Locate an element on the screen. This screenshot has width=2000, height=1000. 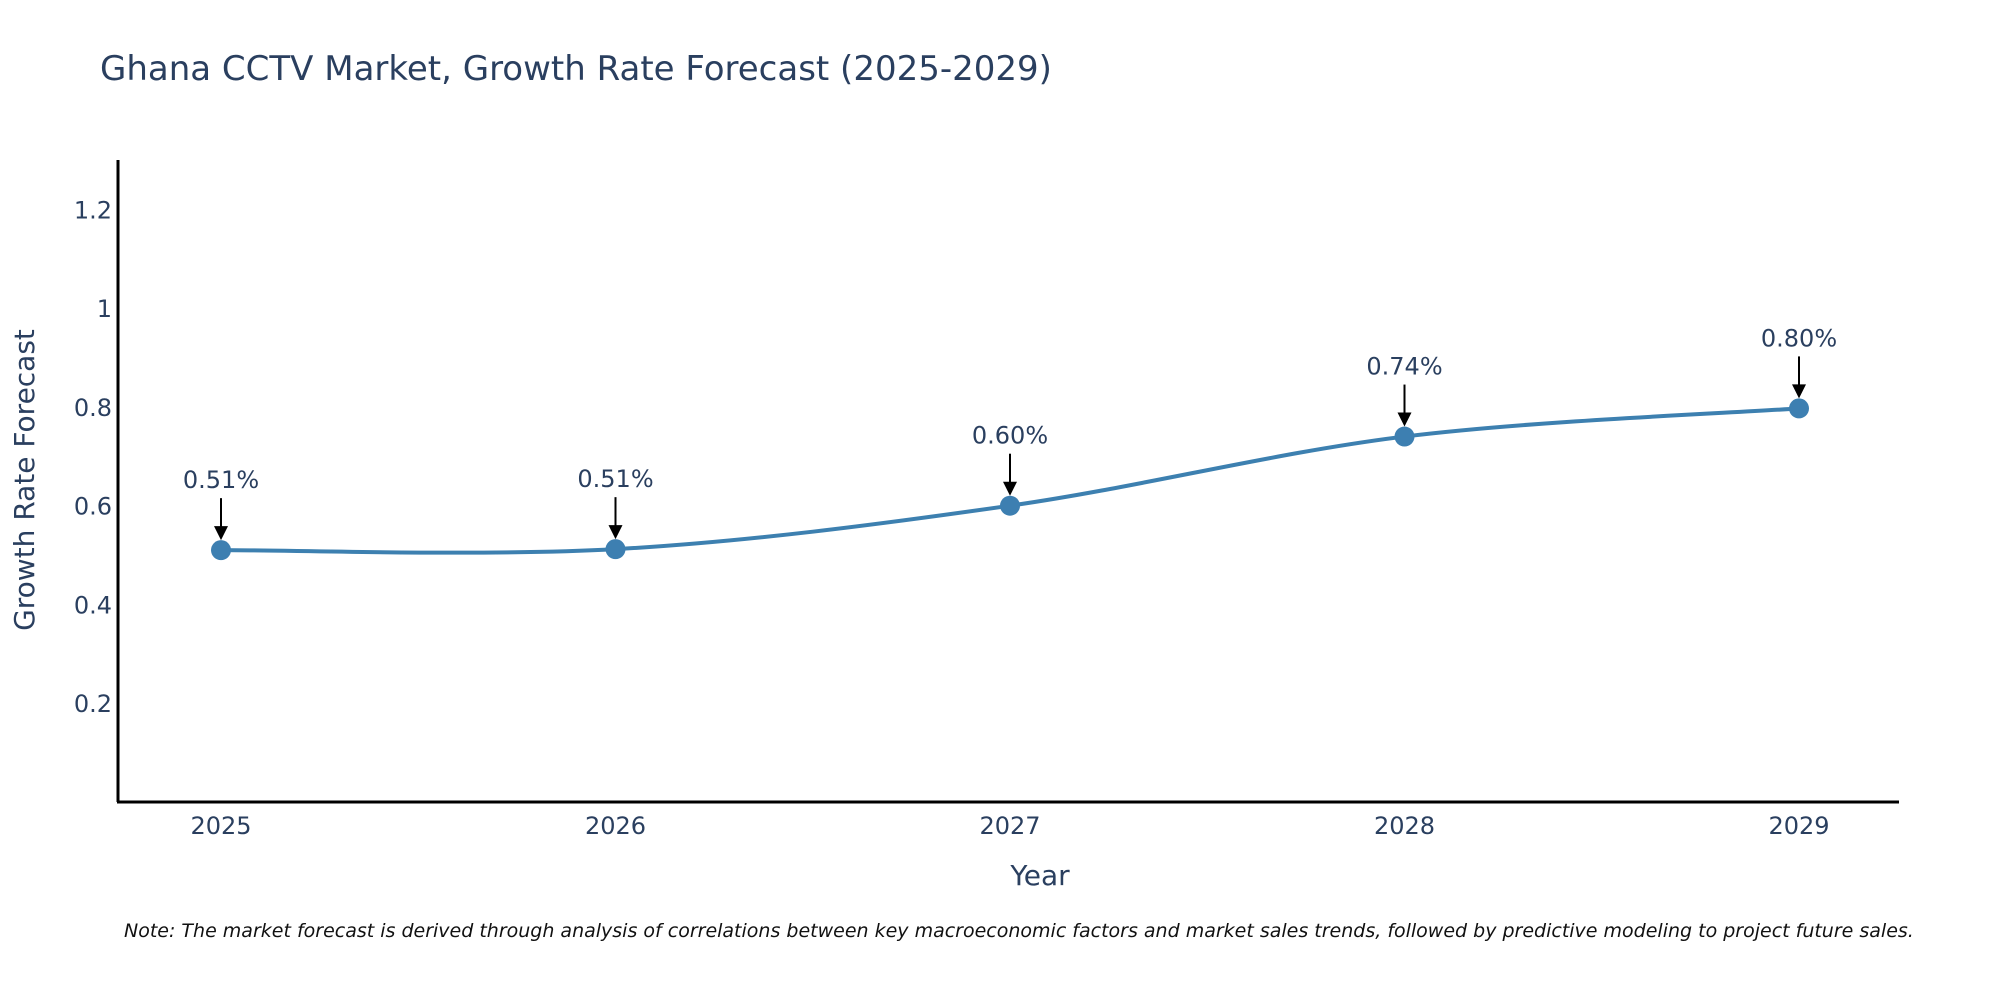
y-tick-label: 1.2 is located at coordinates (93, 210).